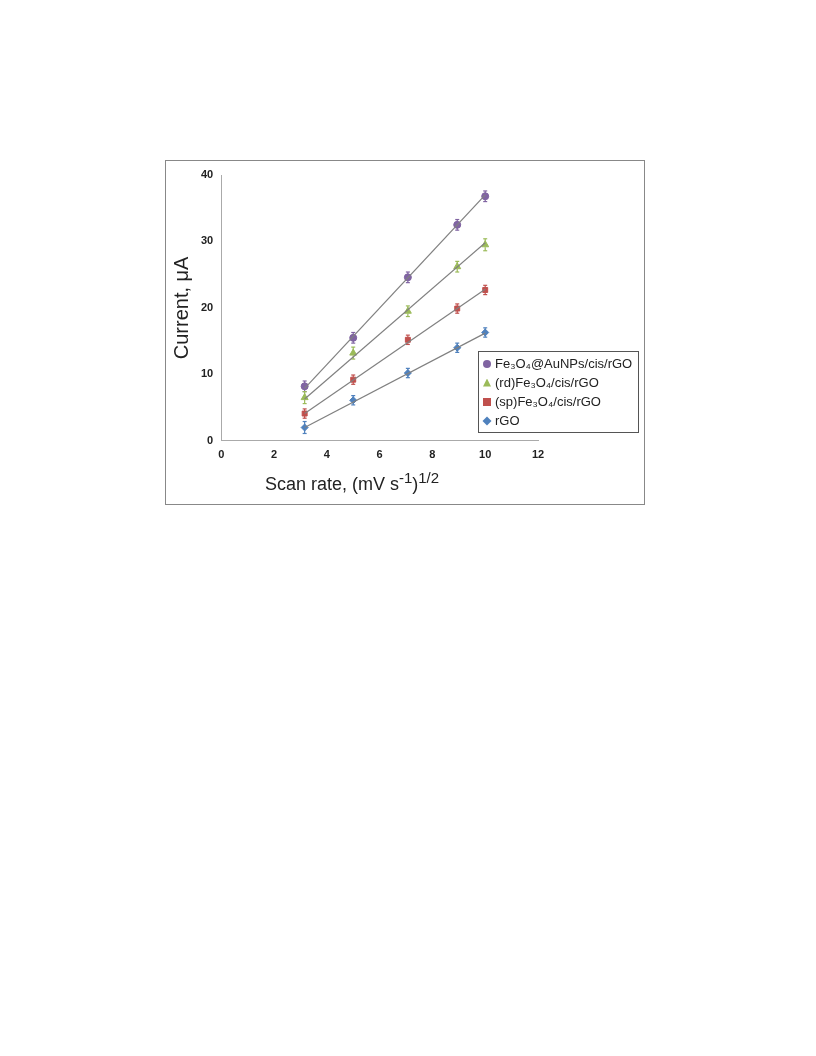 The height and width of the screenshot is (1056, 816). Describe the element at coordinates (538, 454) in the screenshot. I see `x-tick-label: 12` at that location.